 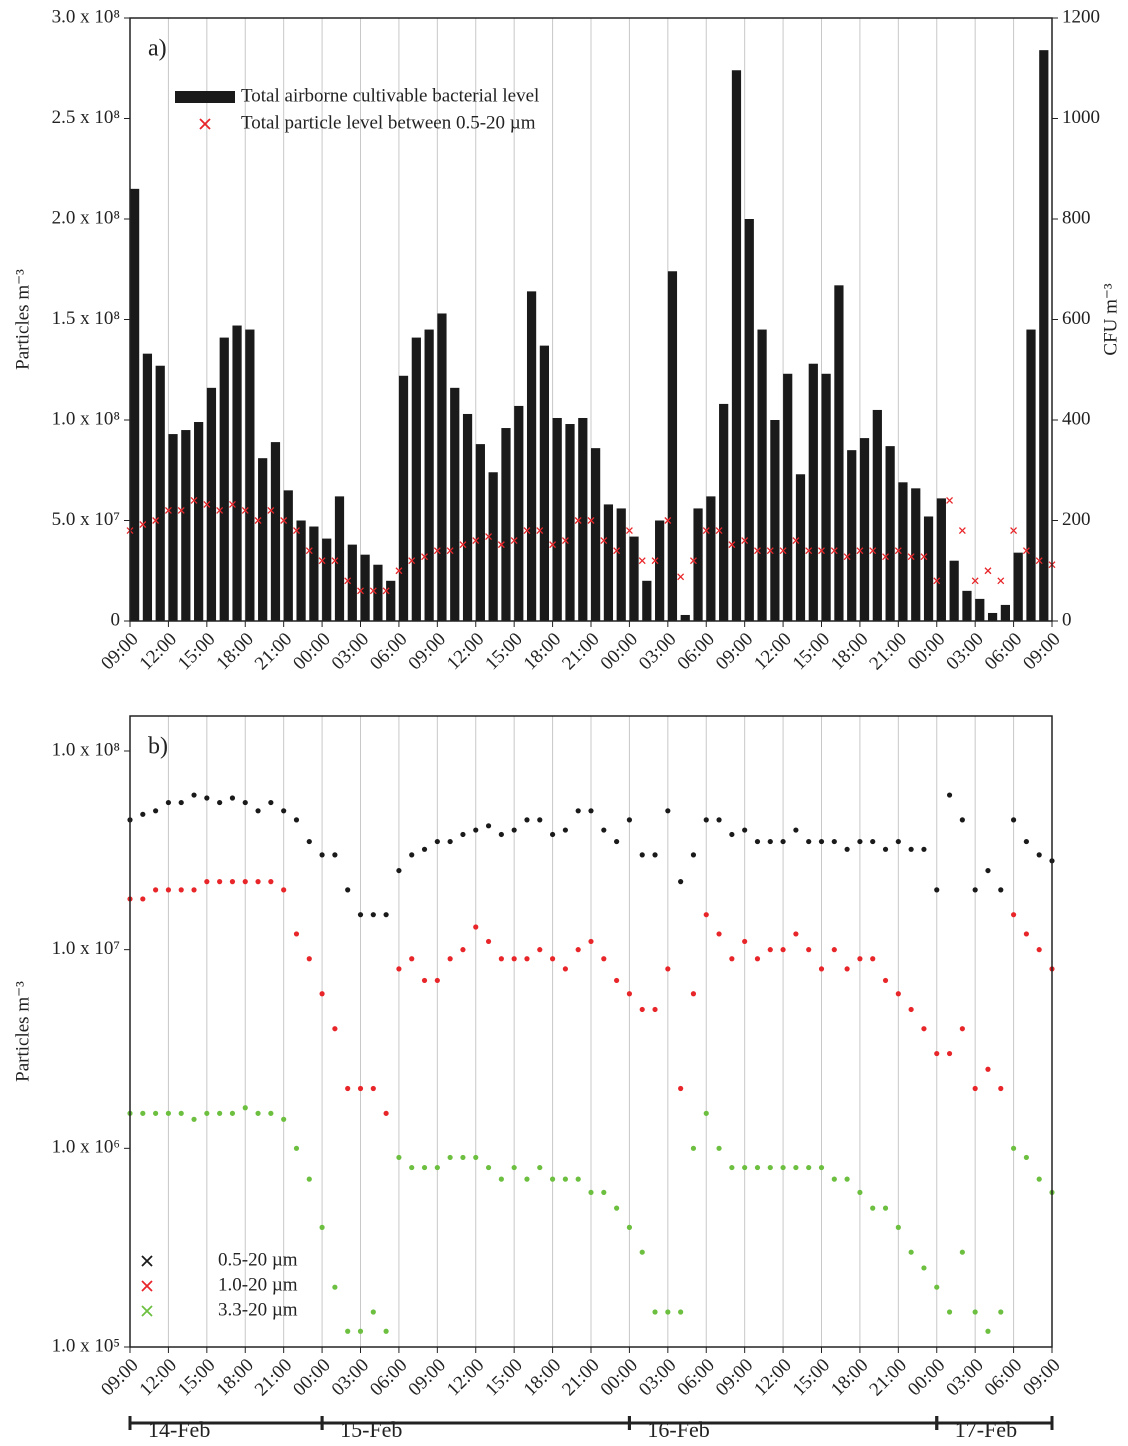 I want to click on legend-marker, so click(x=147, y=1286).